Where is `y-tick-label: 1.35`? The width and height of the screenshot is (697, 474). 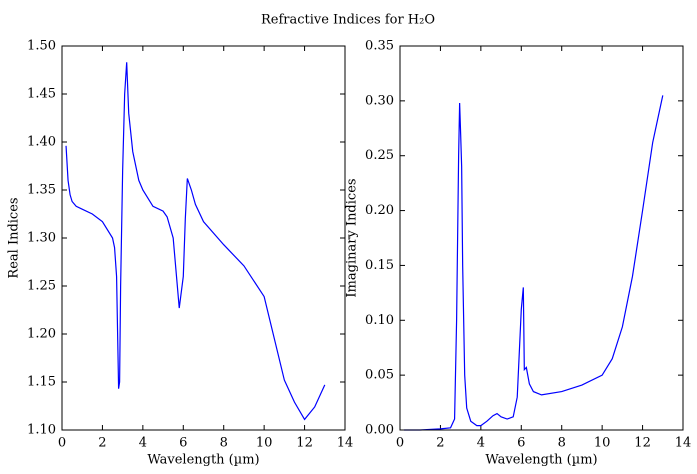
y-tick-label: 1.35 is located at coordinates (41, 190).